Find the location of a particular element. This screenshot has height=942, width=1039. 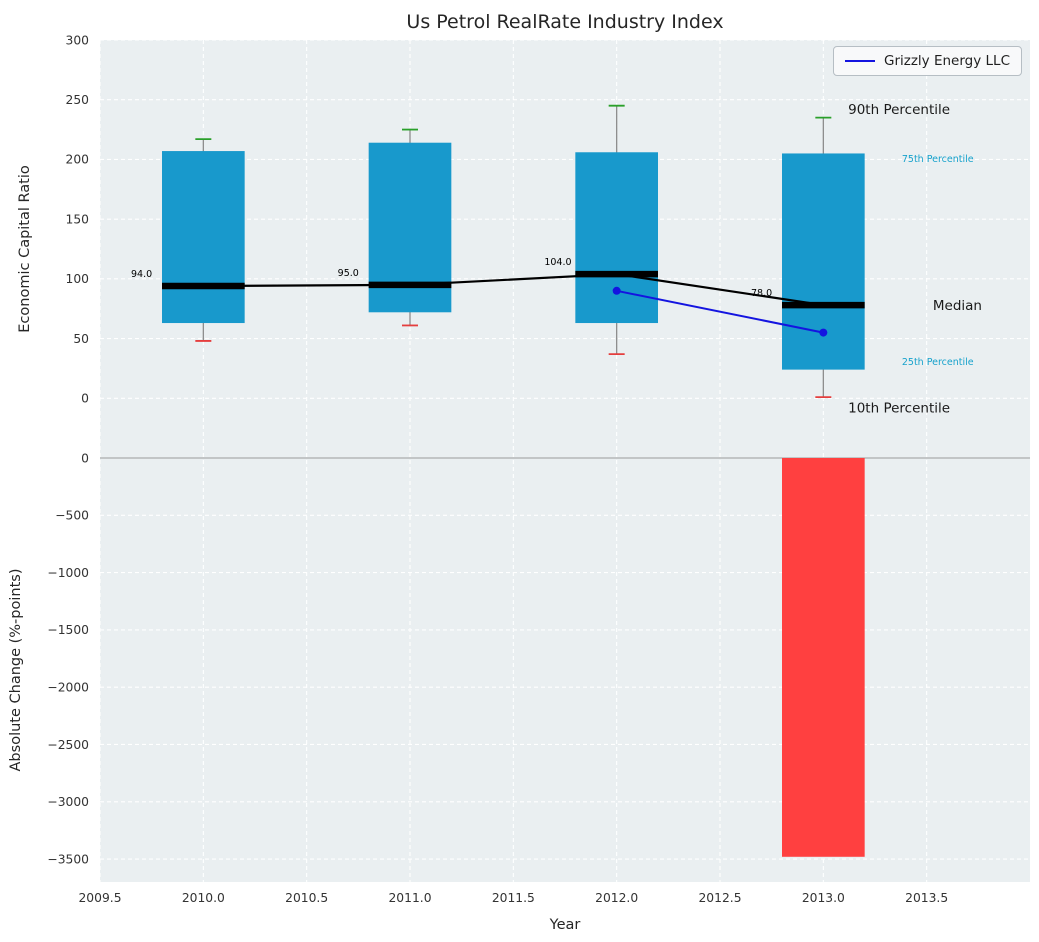

y-tick-label-top: 150 is located at coordinates (77, 219).